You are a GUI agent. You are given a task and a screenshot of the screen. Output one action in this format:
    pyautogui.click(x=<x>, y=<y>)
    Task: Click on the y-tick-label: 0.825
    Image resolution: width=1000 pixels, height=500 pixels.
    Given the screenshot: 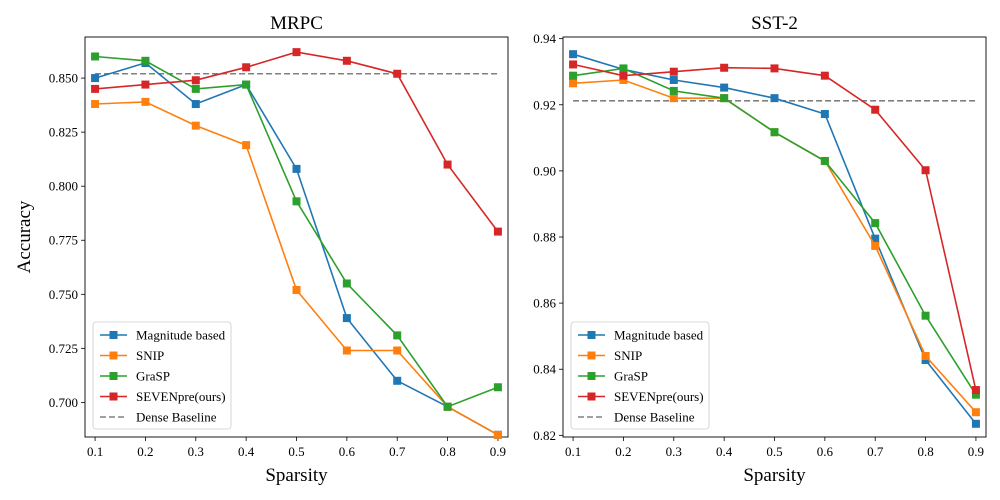 What is the action you would take?
    pyautogui.click(x=63, y=132)
    